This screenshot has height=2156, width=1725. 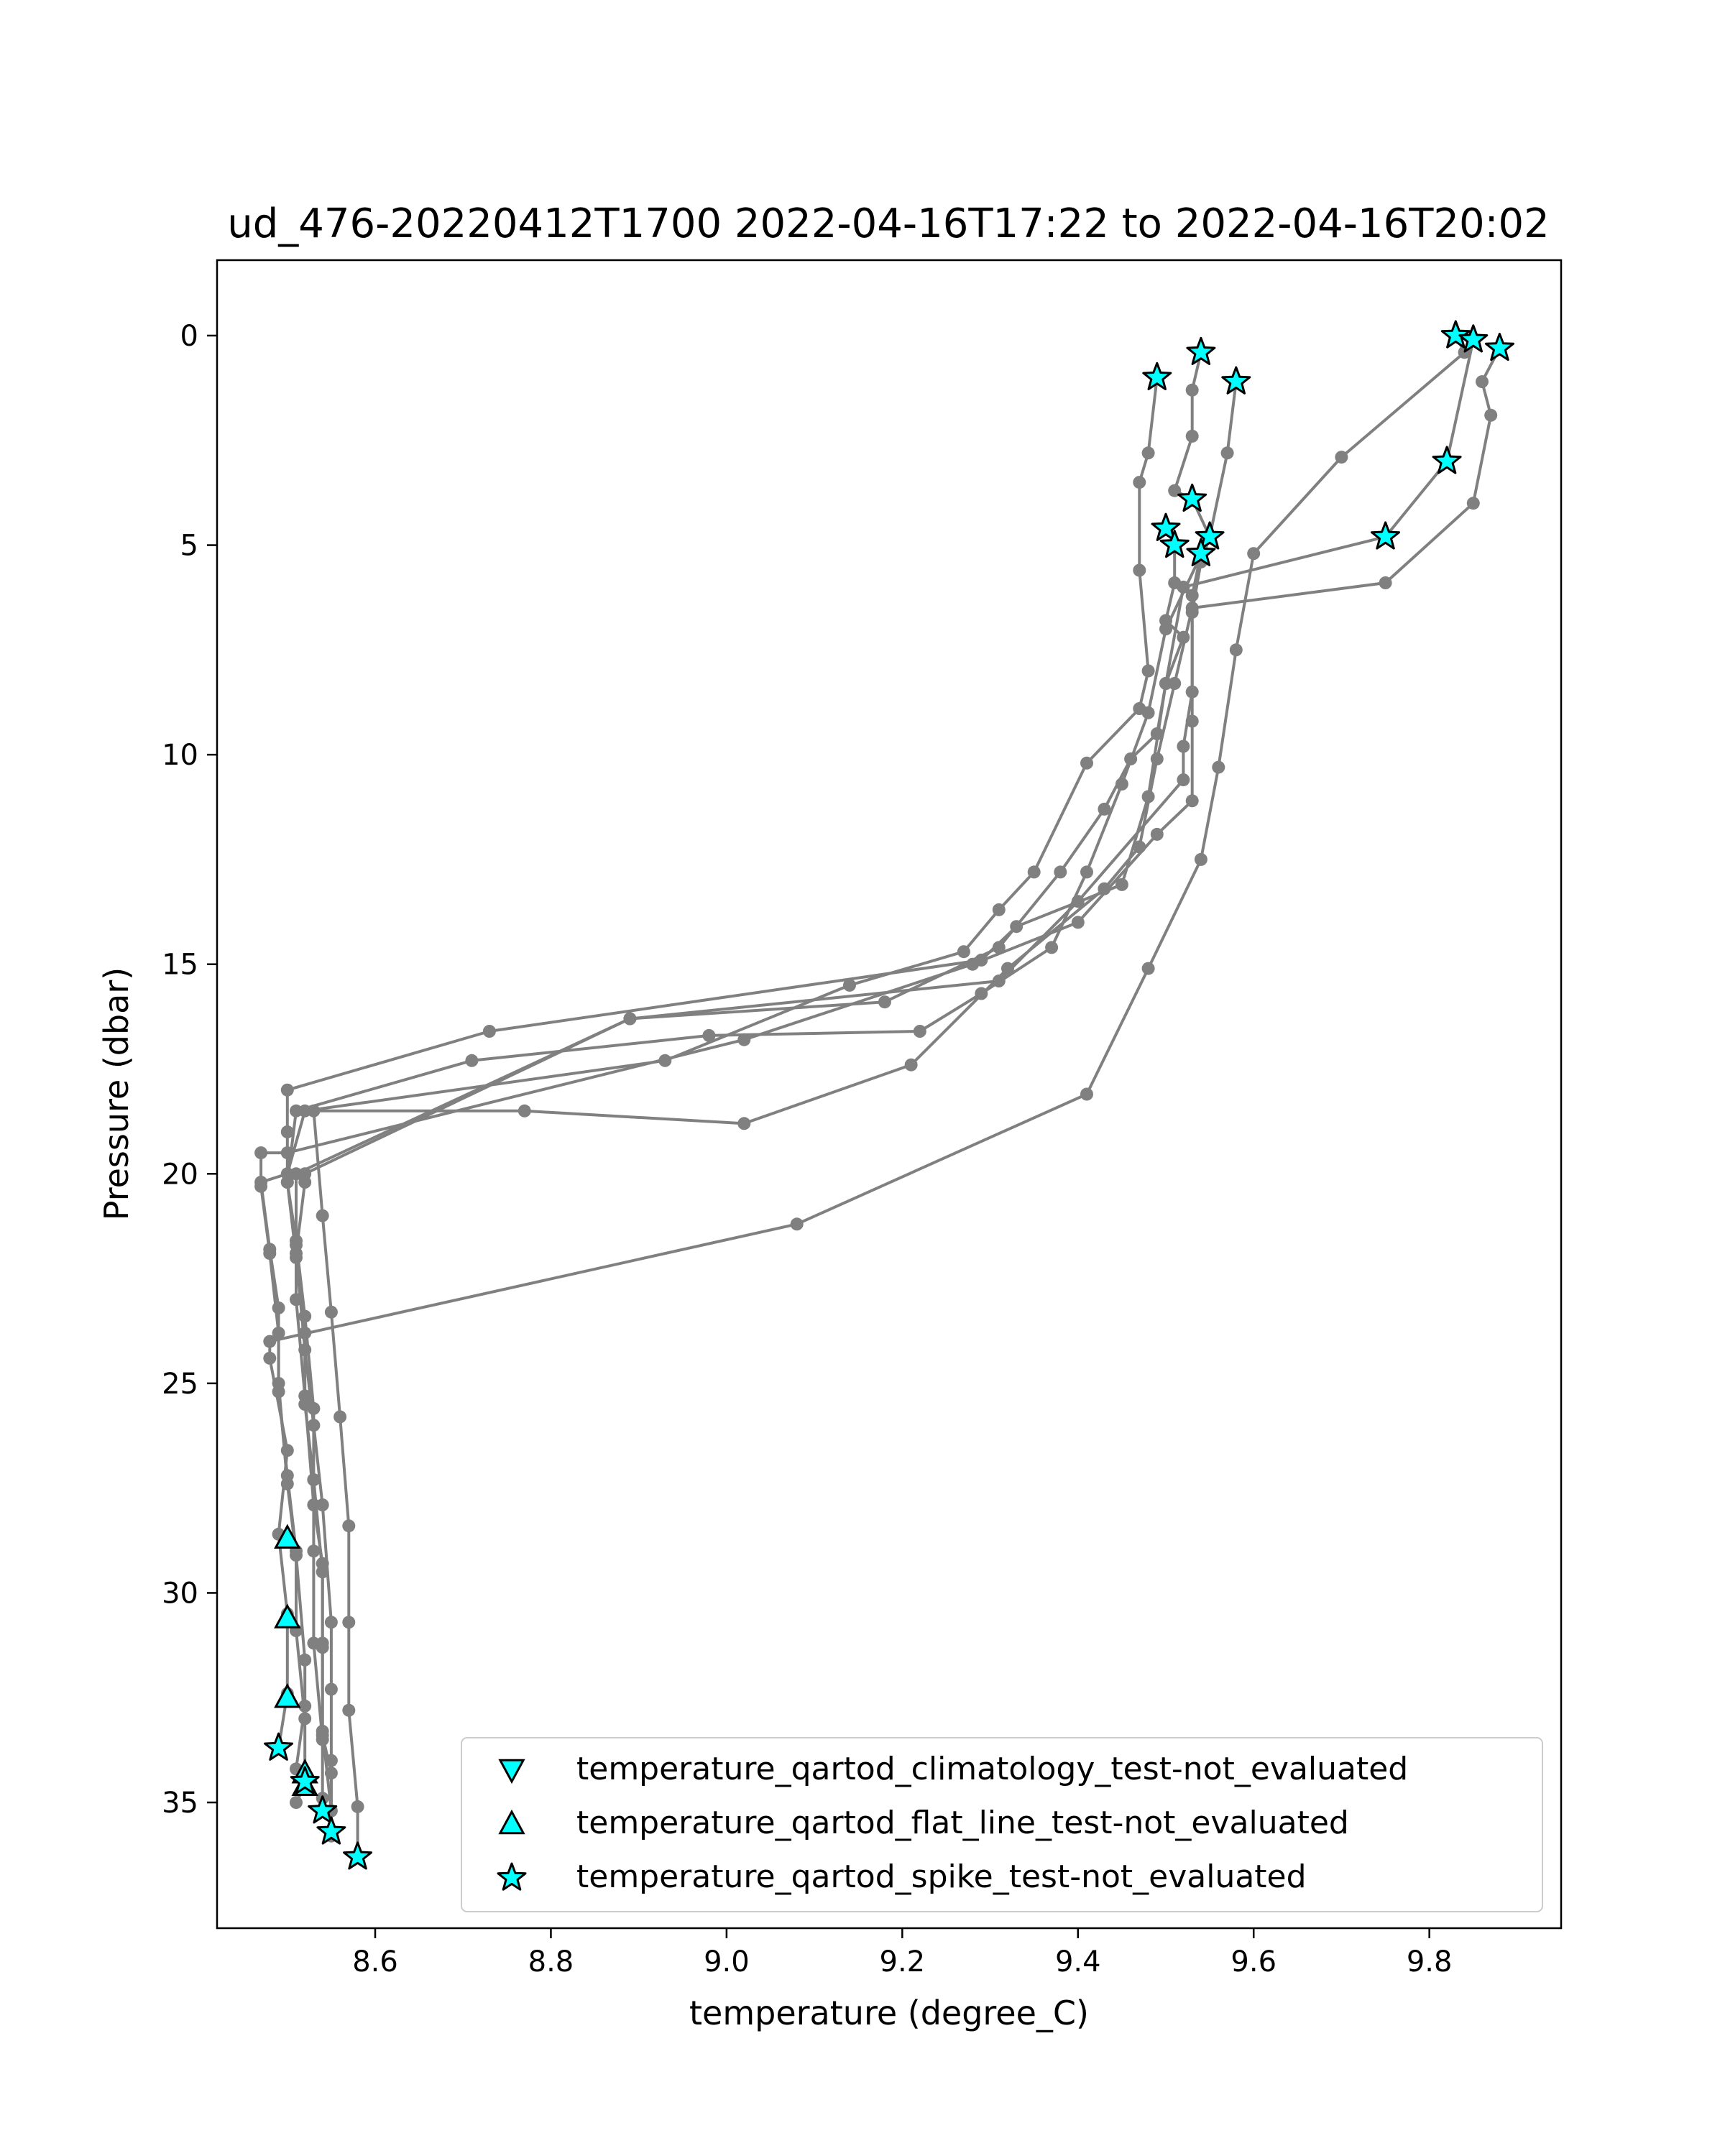 I want to click on y-tick-label: 35, so click(x=180, y=1804).